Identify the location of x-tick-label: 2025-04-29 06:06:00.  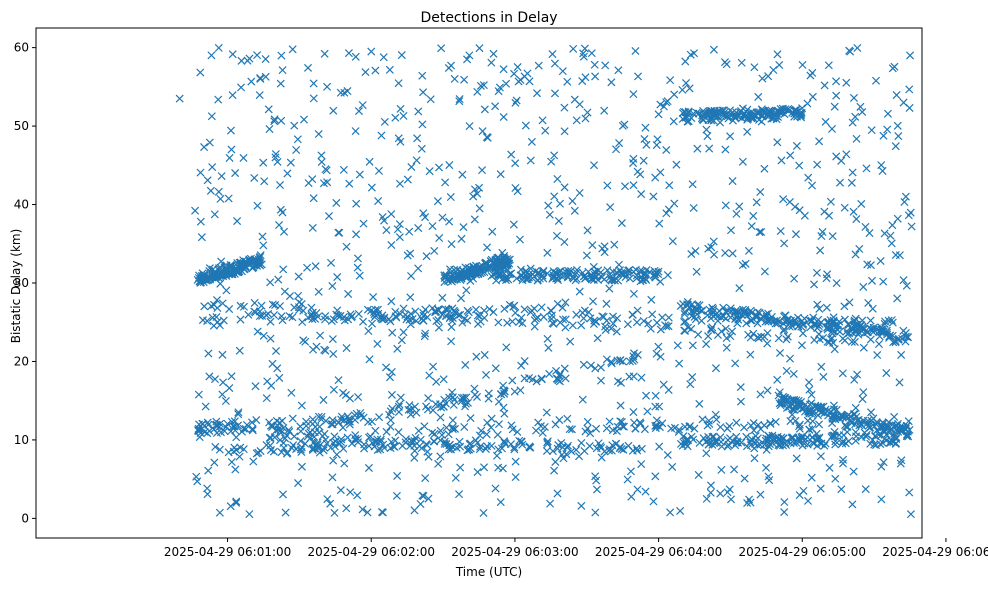
(935, 552).